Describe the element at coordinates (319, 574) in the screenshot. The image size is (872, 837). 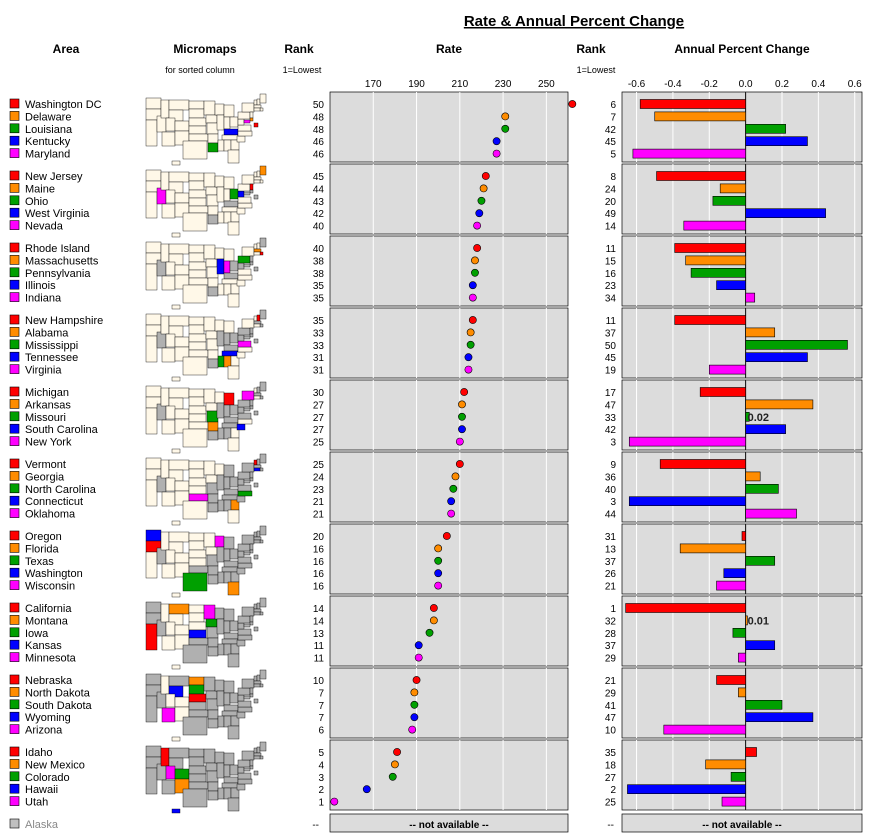
I see `rate-rank: 16` at that location.